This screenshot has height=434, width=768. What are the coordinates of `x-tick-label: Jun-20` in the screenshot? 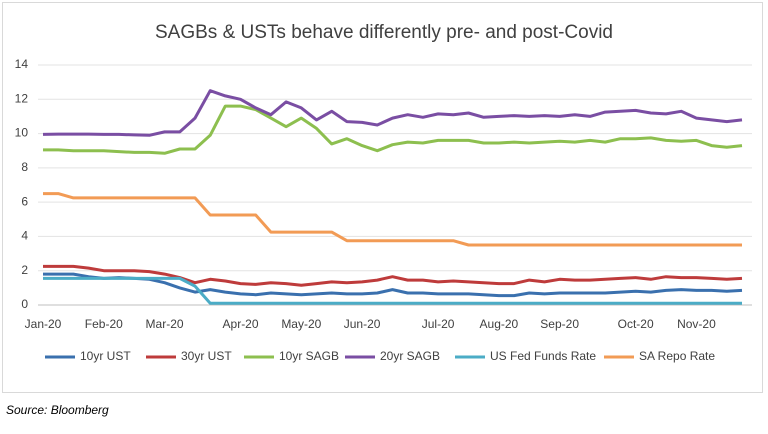 It's located at (362, 324).